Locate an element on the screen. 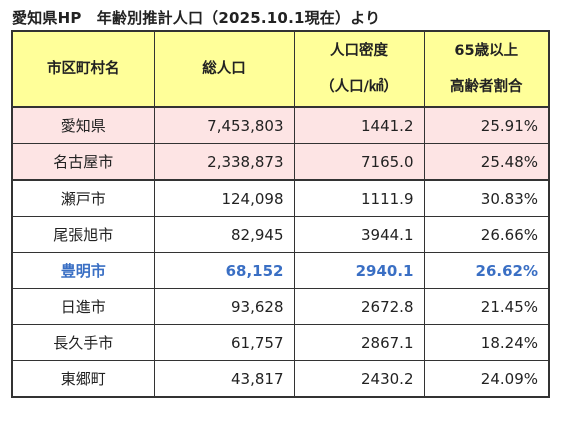 The image size is (575, 425). header-population-density: 人口密度 （人口/㎢） is located at coordinates (359, 69).